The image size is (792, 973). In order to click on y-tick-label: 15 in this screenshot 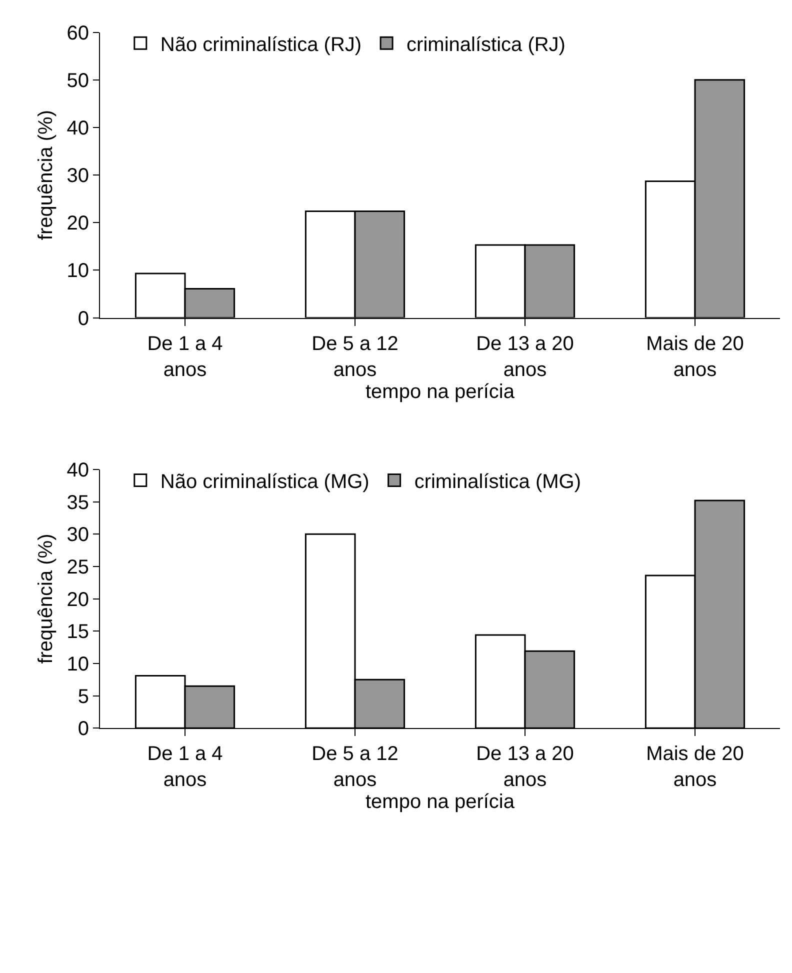, I will do `click(77, 632)`.